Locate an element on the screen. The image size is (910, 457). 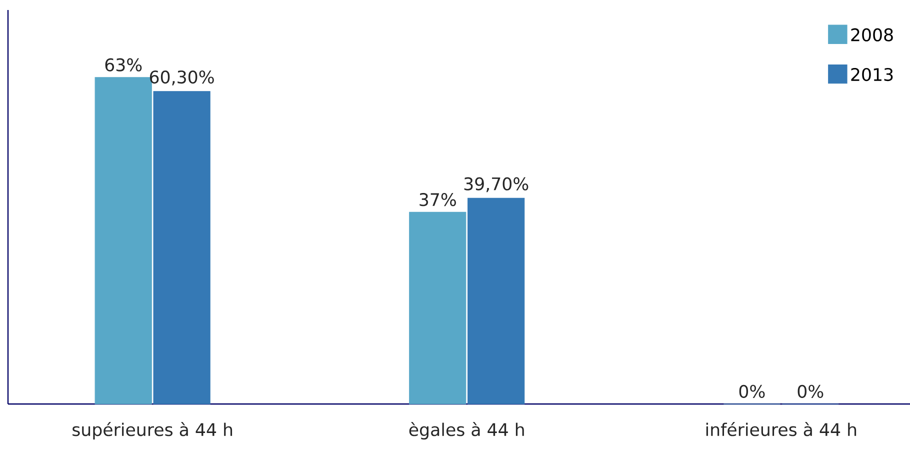
data-label: 39,70% is located at coordinates (496, 184).